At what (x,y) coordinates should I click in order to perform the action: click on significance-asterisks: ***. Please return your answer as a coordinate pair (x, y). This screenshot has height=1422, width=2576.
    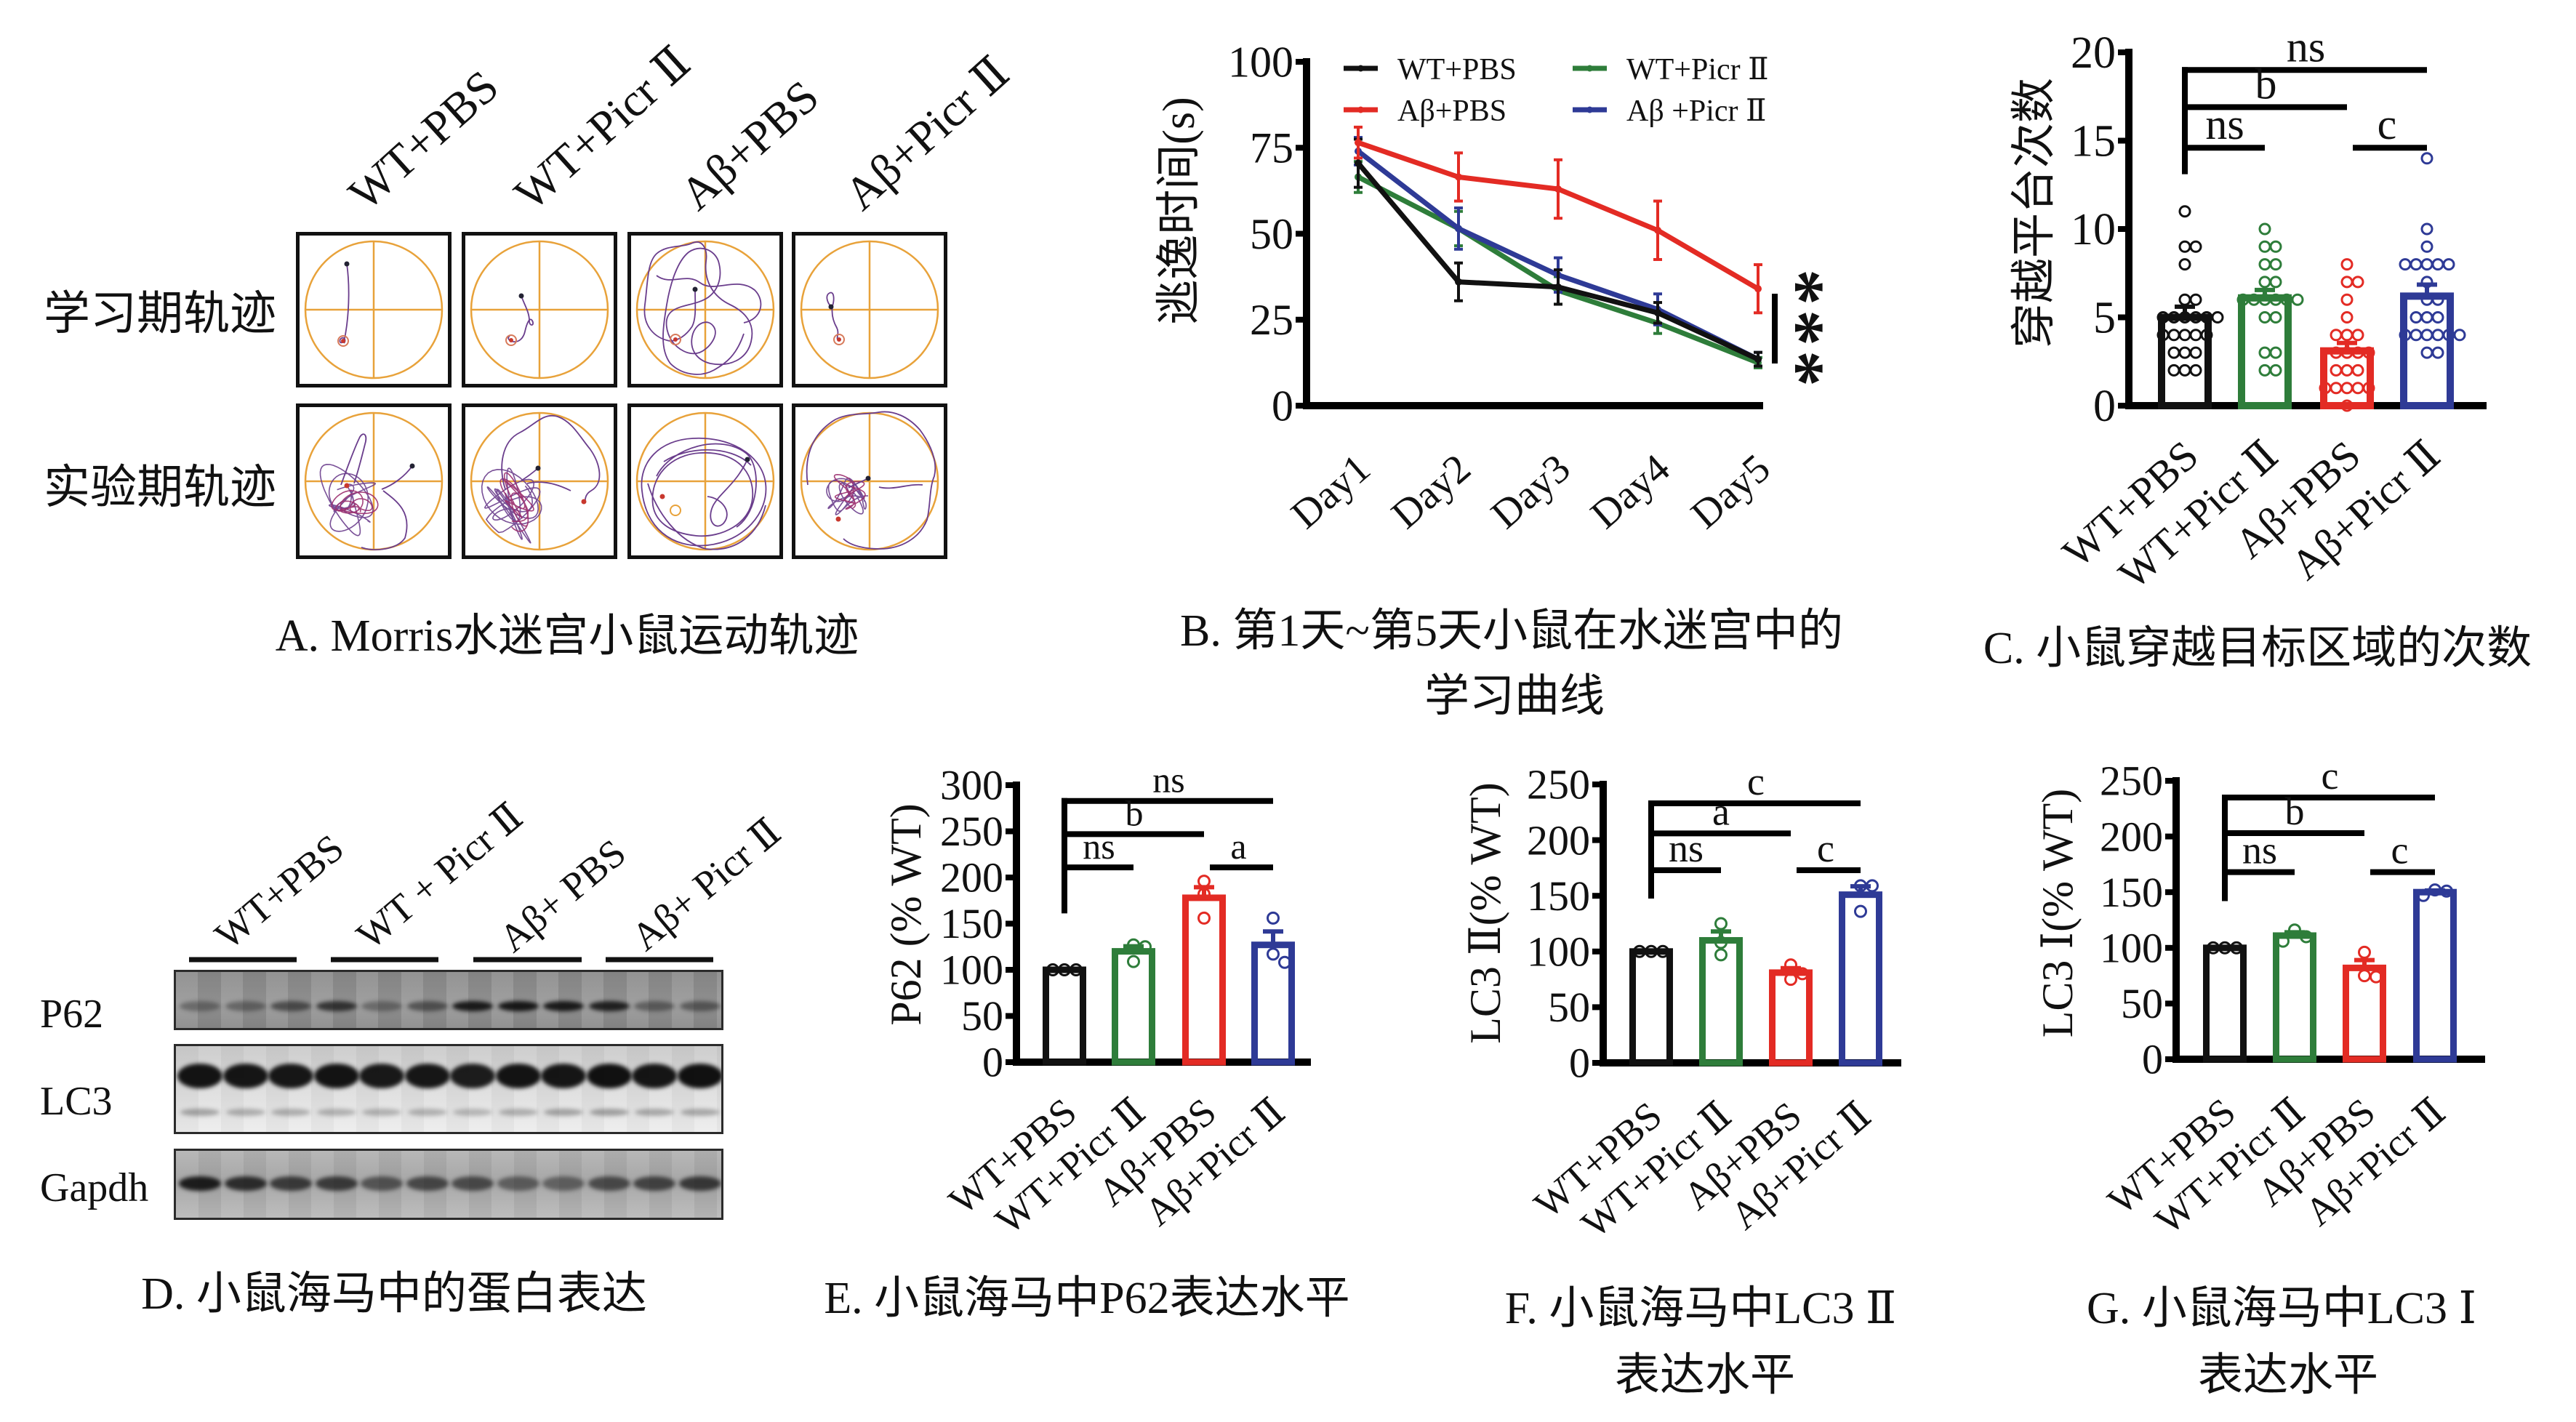
    Looking at the image, I should click on (1799, 330).